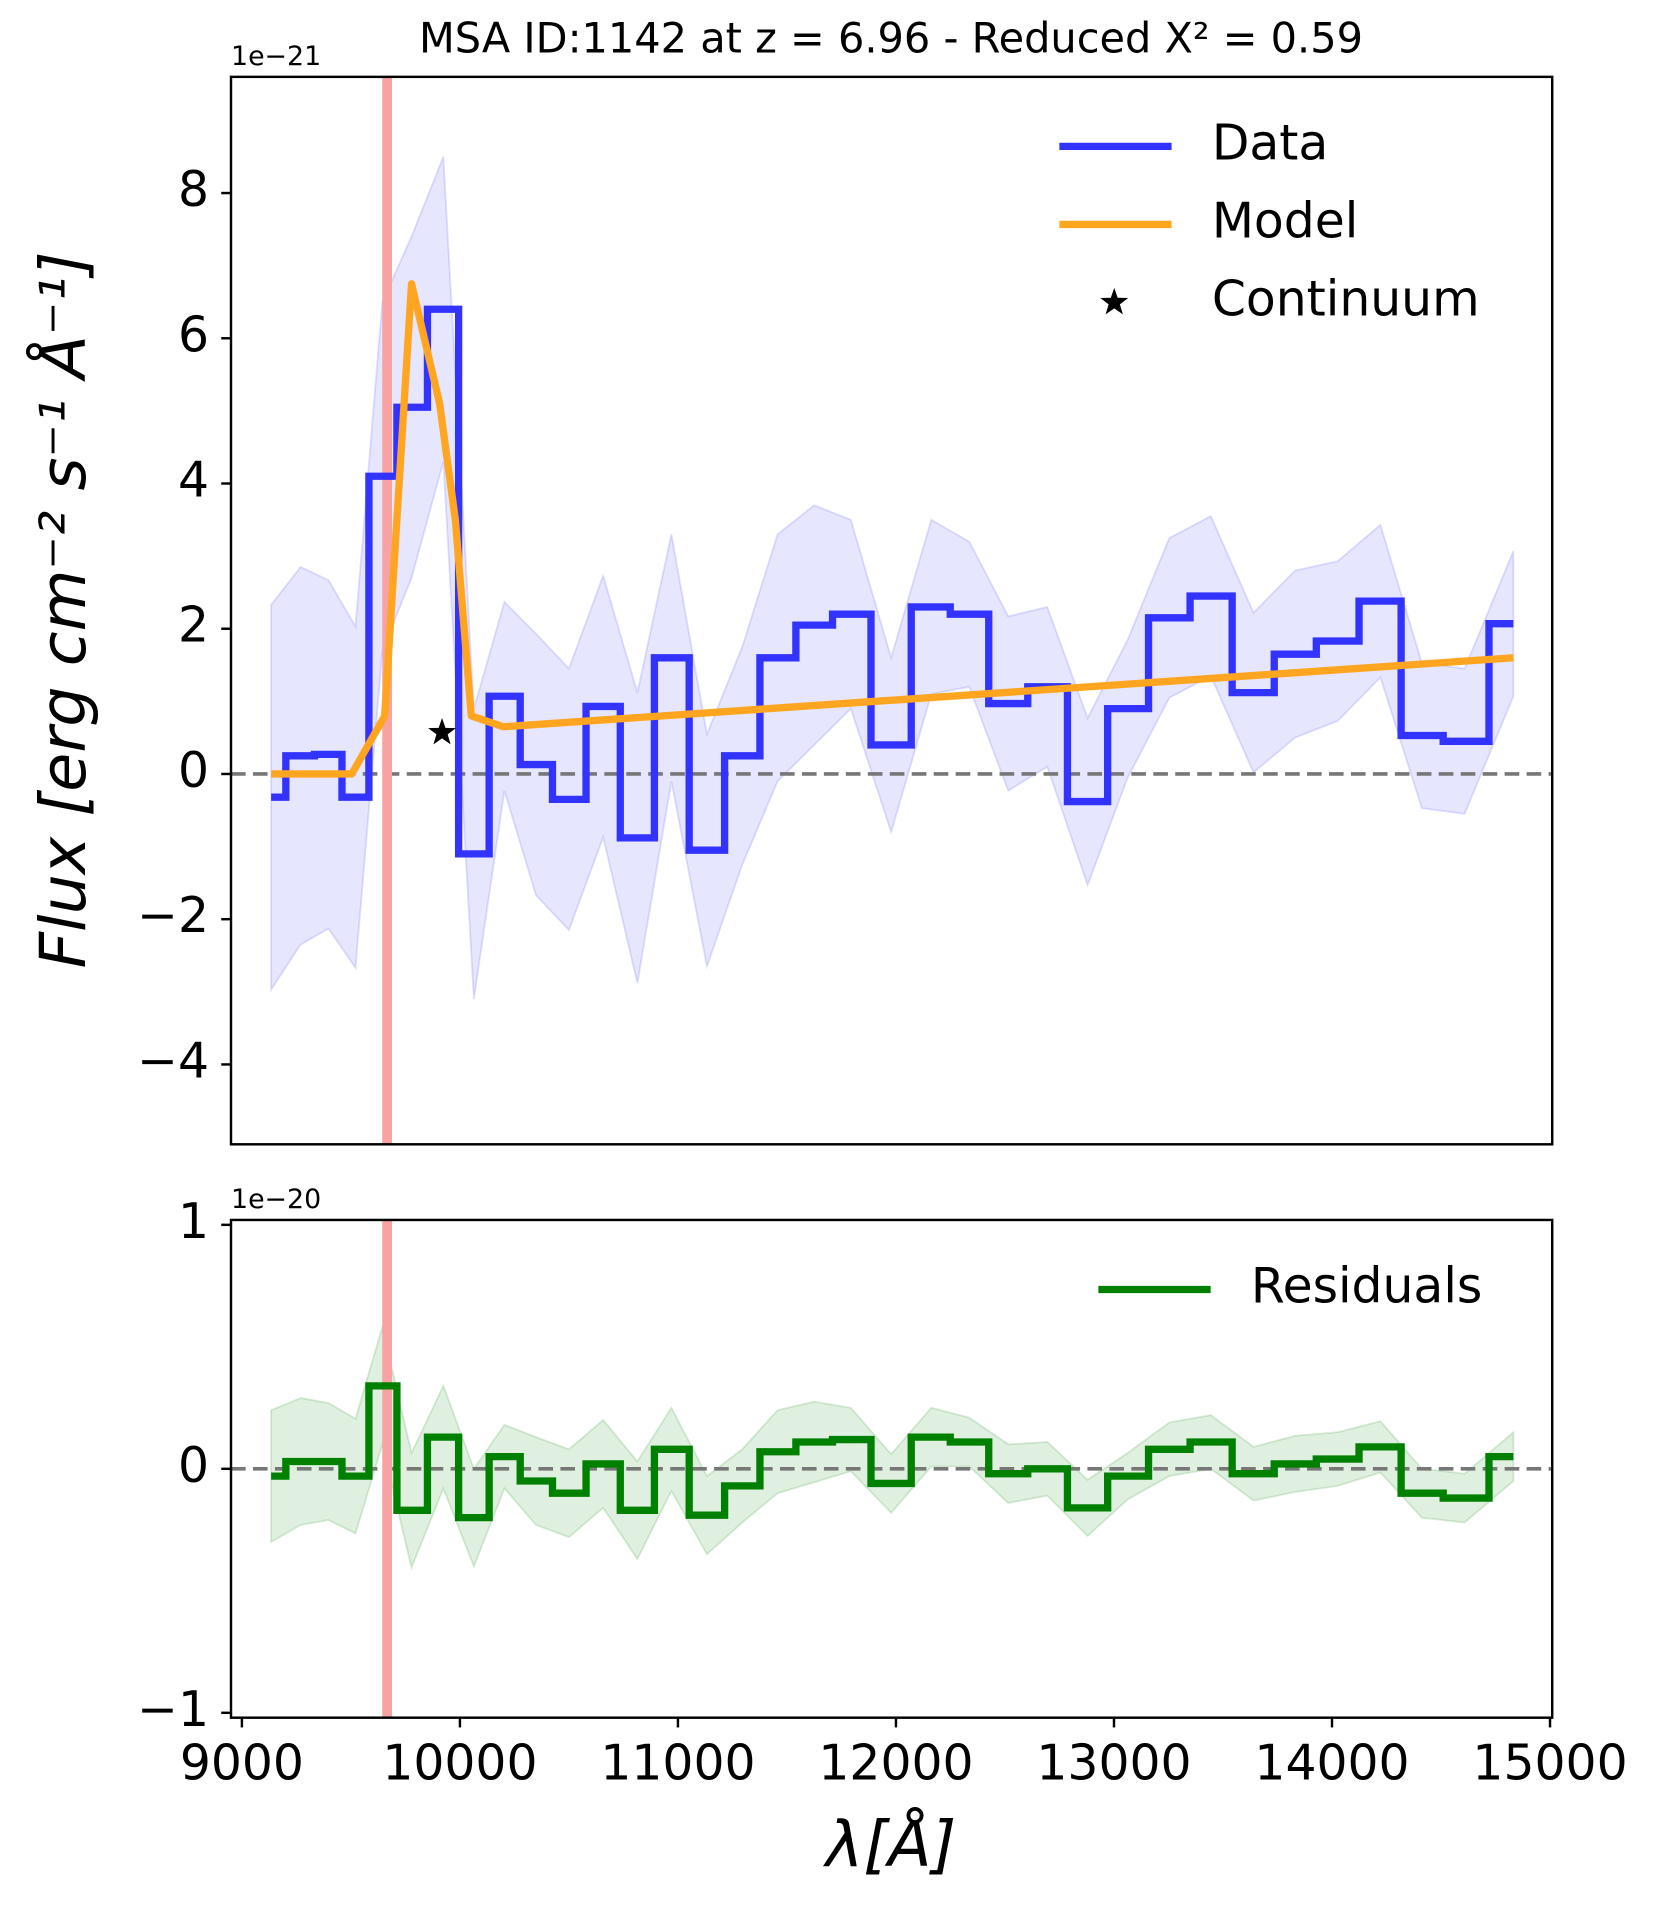 The width and height of the screenshot is (1660, 1908). I want to click on y-tick-label: −2, so click(173, 915).